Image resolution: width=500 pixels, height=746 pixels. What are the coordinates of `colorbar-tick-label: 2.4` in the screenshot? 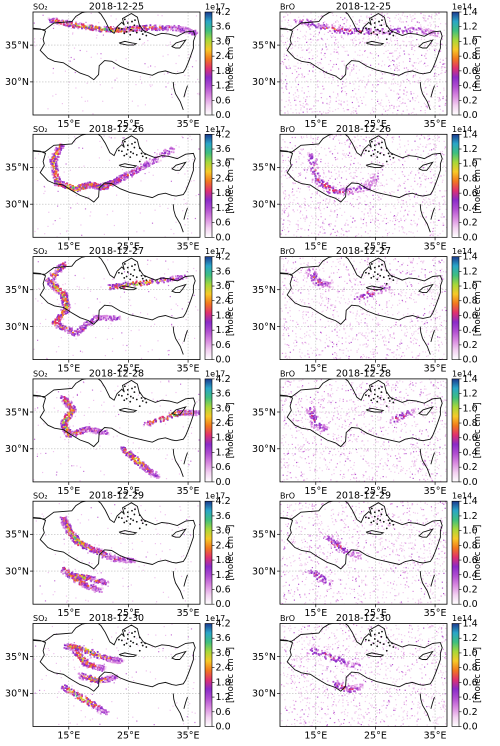 It's located at (223, 178).